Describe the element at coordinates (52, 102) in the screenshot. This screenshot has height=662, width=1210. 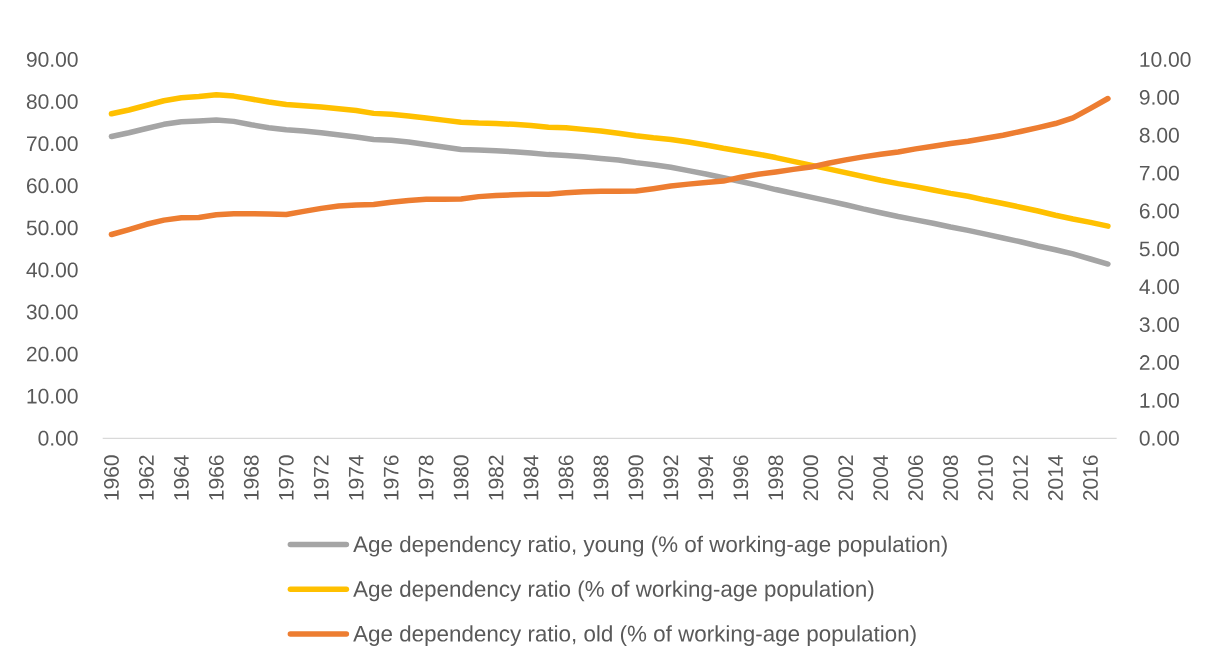
I see `y-tick-label: 80.00` at that location.